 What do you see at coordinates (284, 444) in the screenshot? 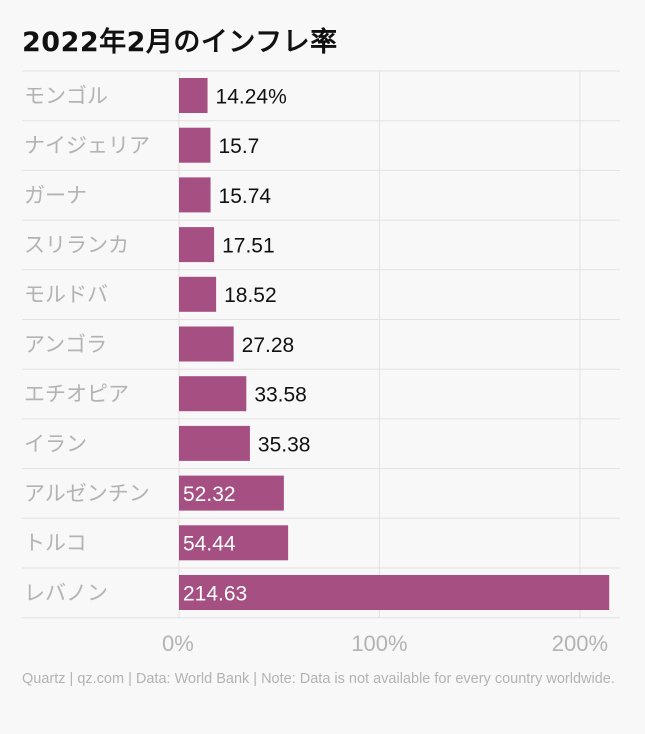
I see `value-label: 35.38` at bounding box center [284, 444].